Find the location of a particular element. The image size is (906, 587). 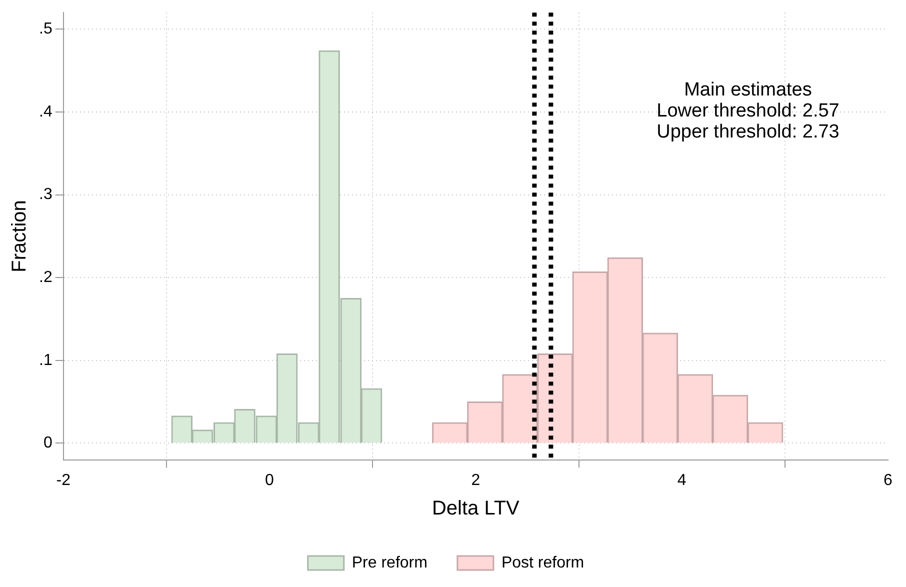

x-tick-label: -2 is located at coordinates (63, 480).